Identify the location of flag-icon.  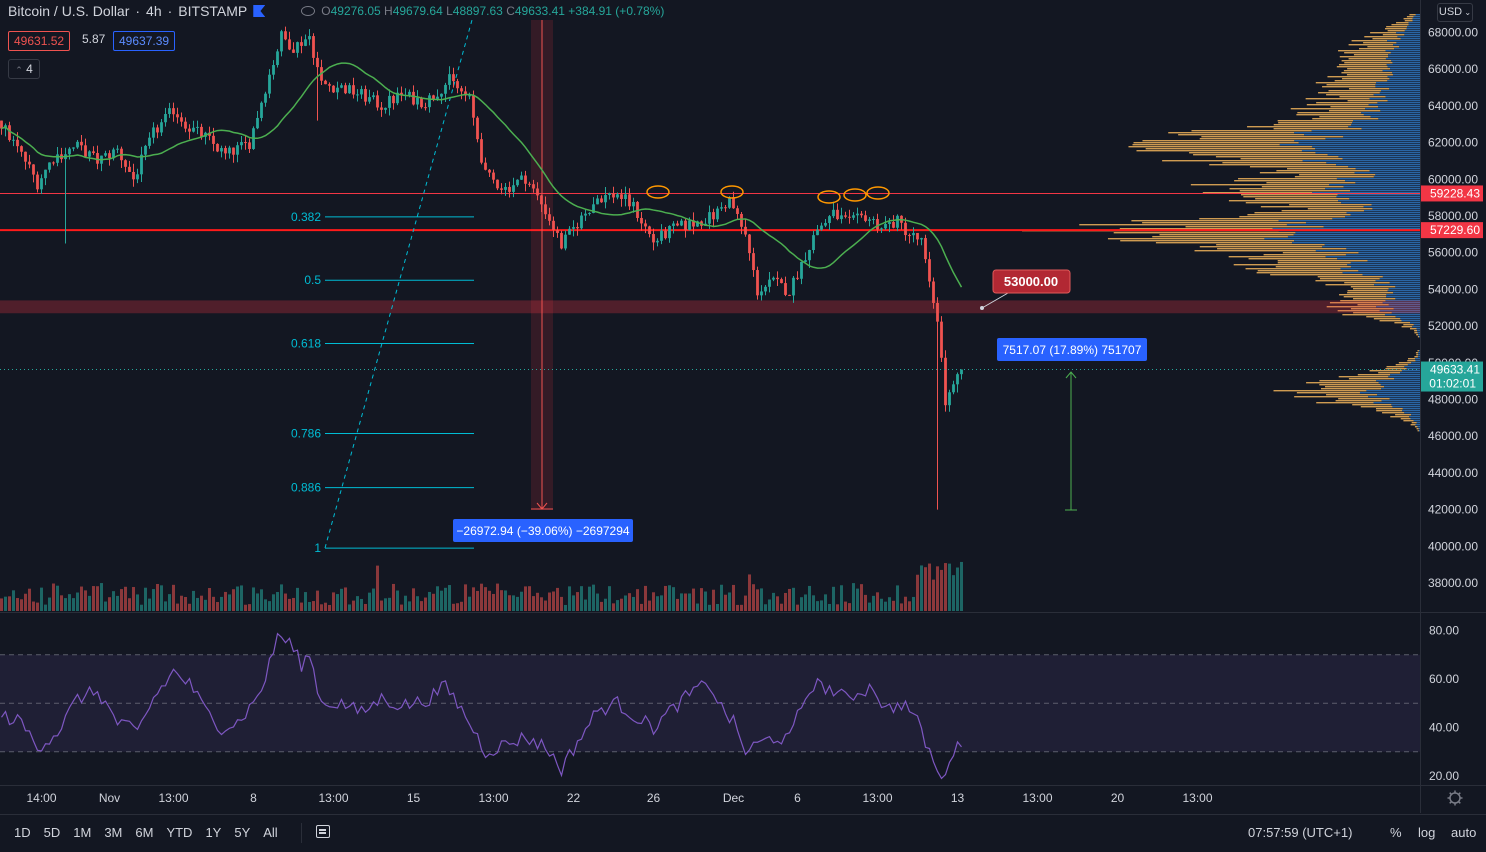
(259, 11).